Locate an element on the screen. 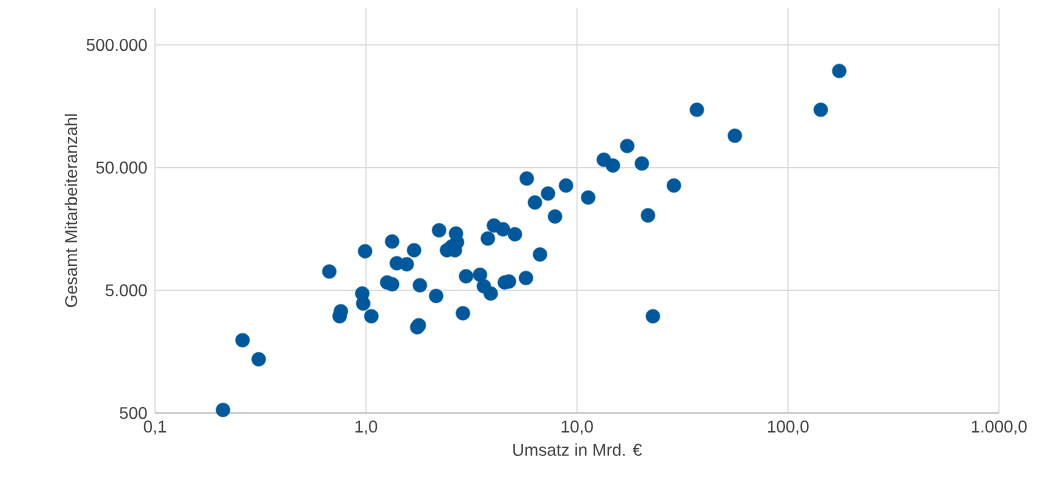 The height and width of the screenshot is (489, 1048). x-tick-label: 1.000,0 is located at coordinates (999, 427).